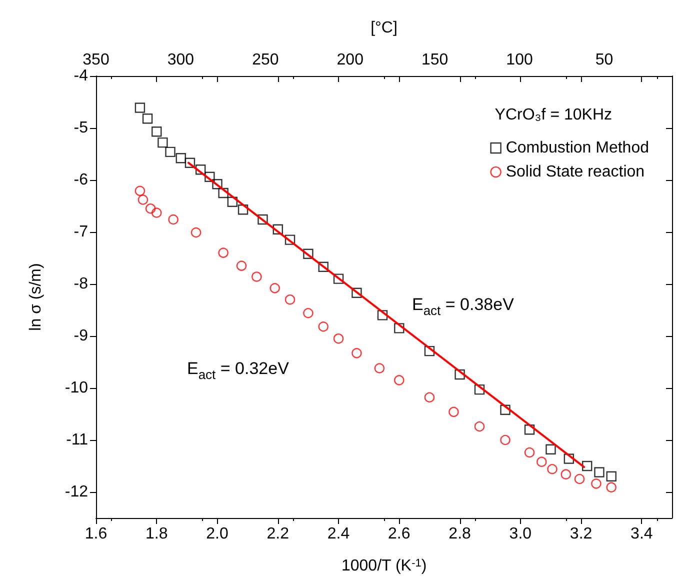 The width and height of the screenshot is (684, 587). What do you see at coordinates (96, 60) in the screenshot?
I see `x2-tick-label: 350` at bounding box center [96, 60].